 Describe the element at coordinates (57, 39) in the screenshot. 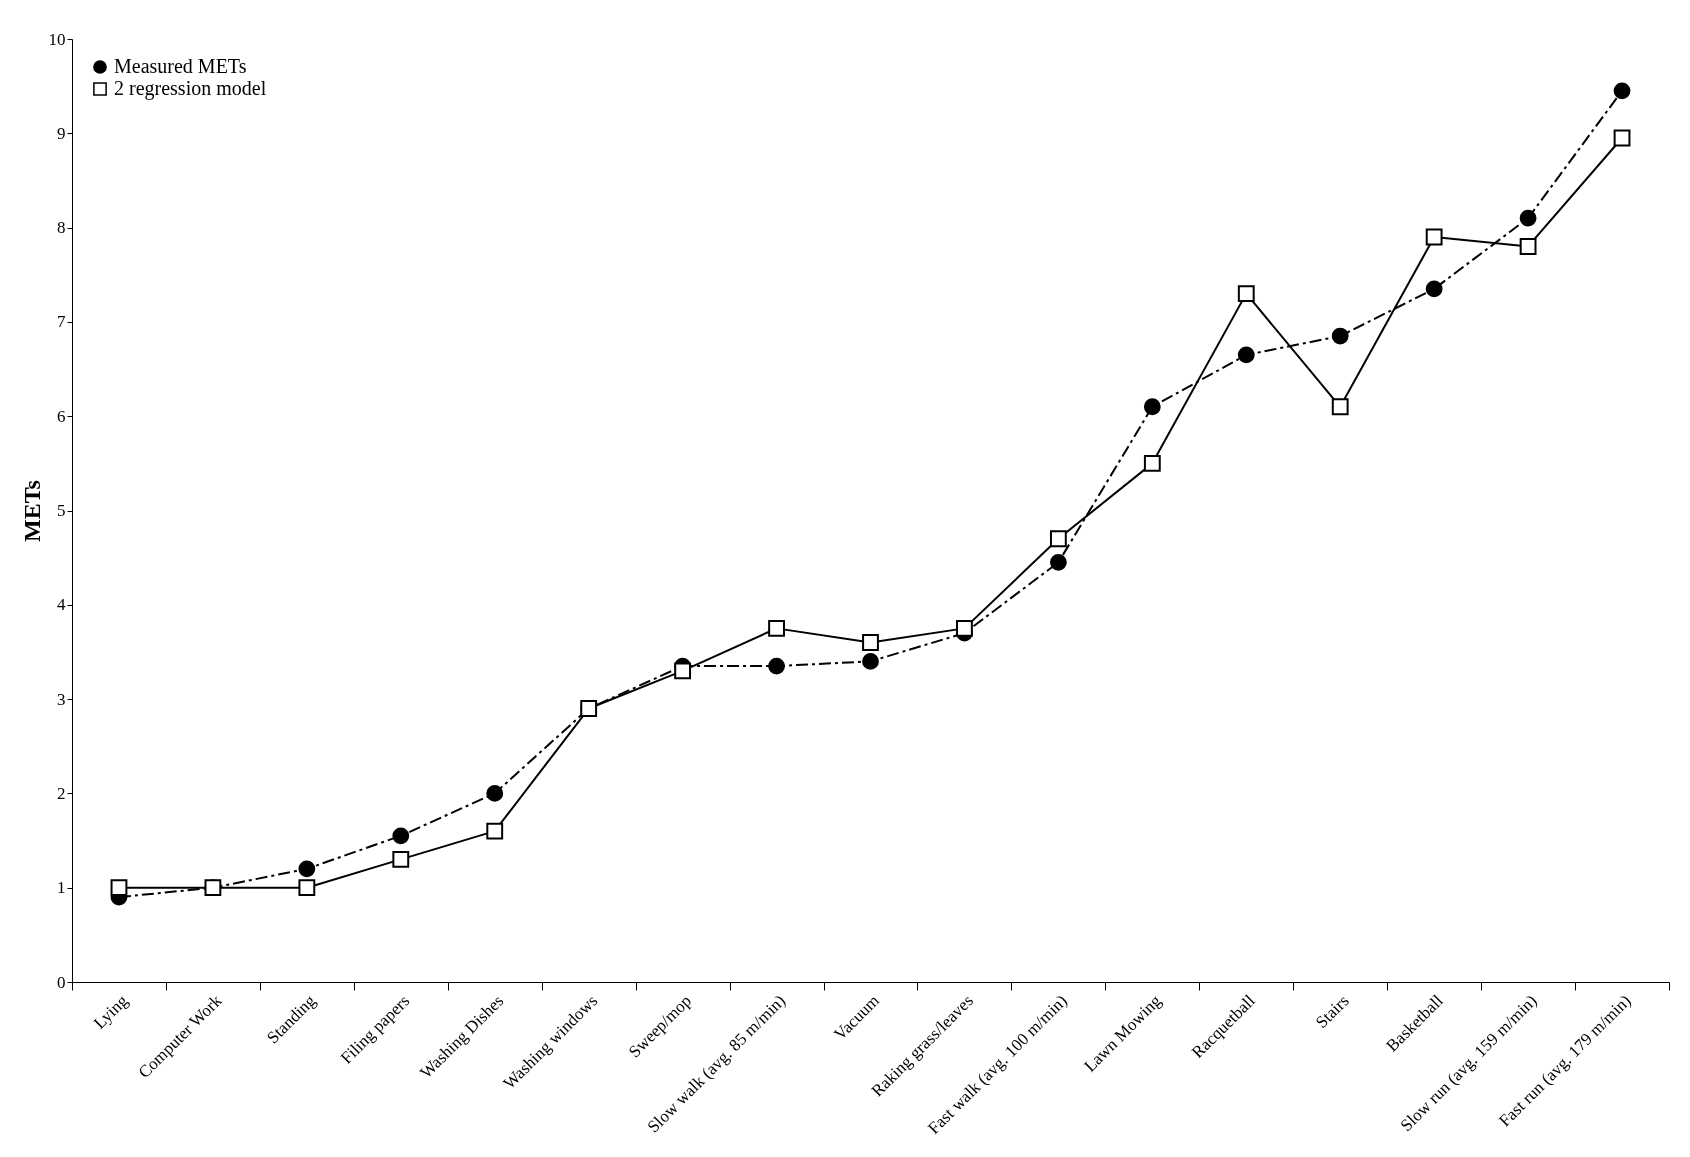

I see `y-tick-label: 10` at that location.